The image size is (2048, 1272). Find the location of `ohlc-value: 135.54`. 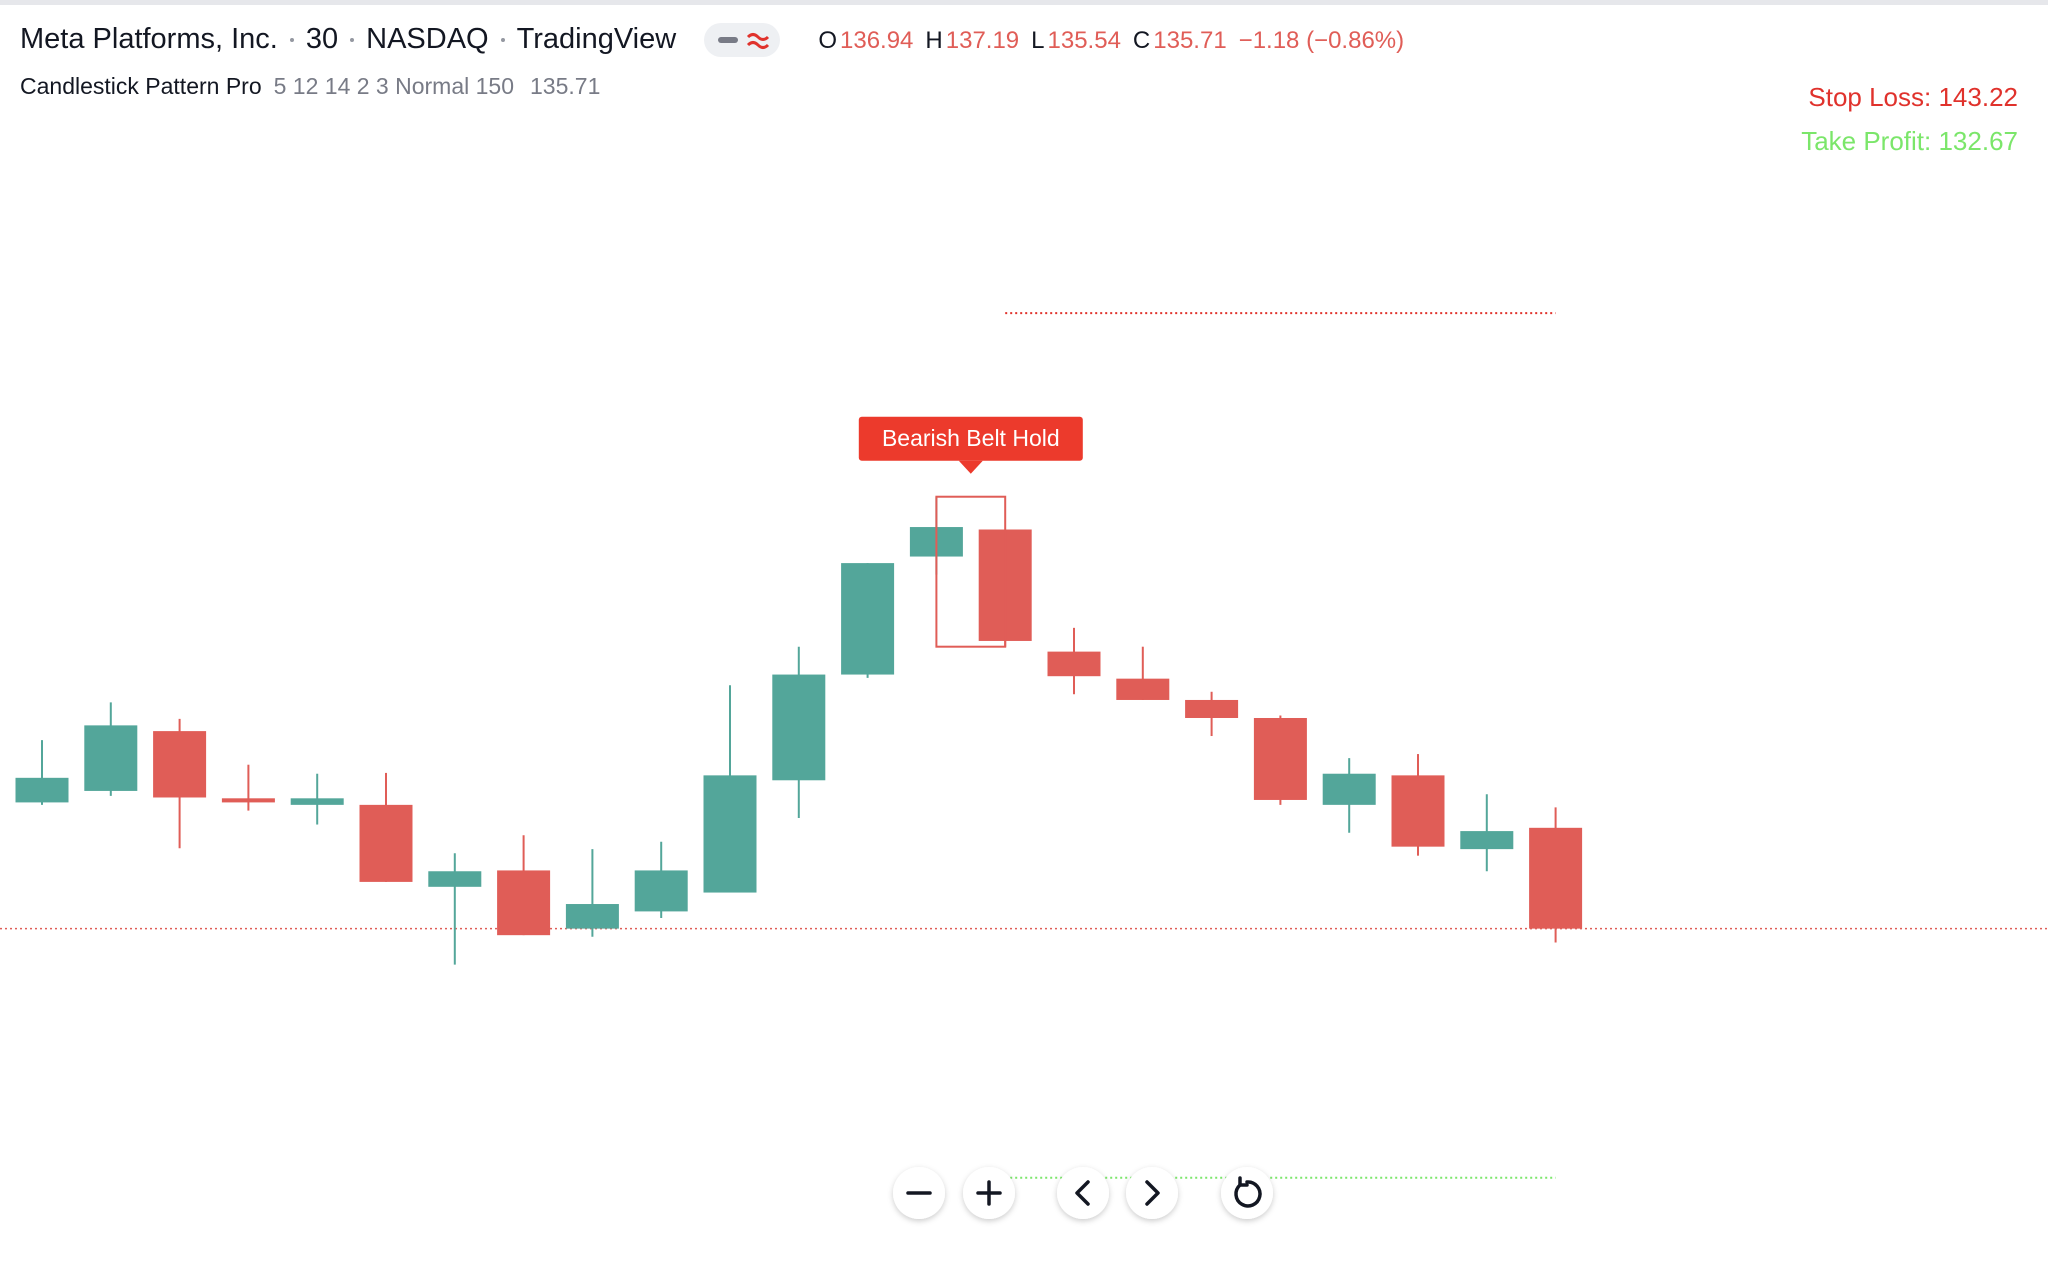

ohlc-value: 135.54 is located at coordinates (1084, 40).